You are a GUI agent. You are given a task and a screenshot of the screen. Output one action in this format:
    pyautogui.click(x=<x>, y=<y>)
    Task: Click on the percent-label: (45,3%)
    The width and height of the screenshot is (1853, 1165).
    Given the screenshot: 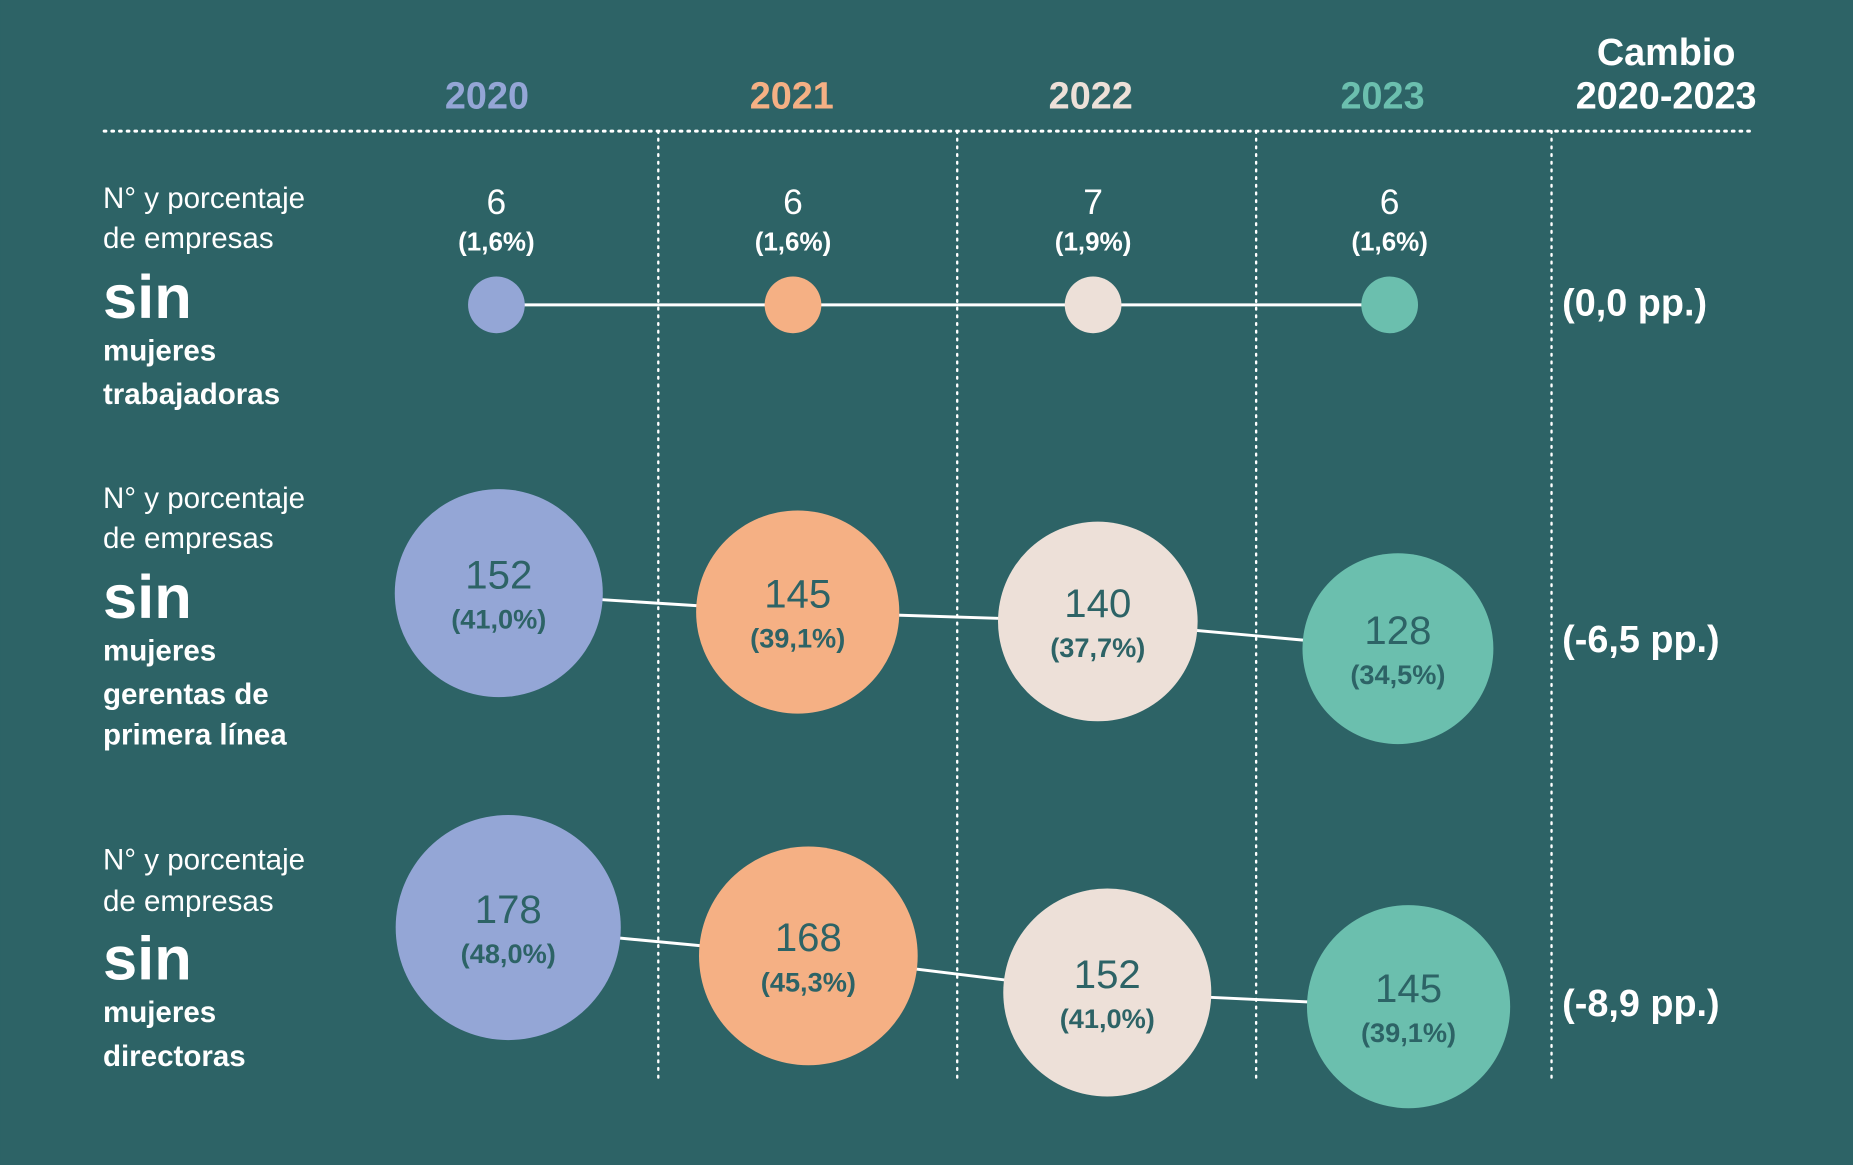 What is the action you would take?
    pyautogui.click(x=808, y=981)
    